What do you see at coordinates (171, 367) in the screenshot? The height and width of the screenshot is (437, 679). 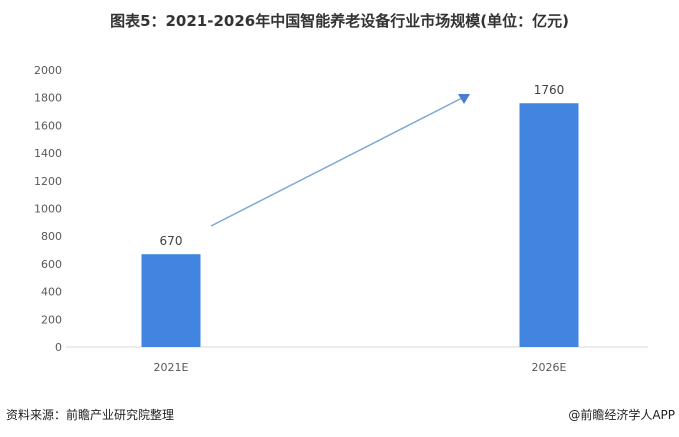 I see `x-tick-label: 2021E` at bounding box center [171, 367].